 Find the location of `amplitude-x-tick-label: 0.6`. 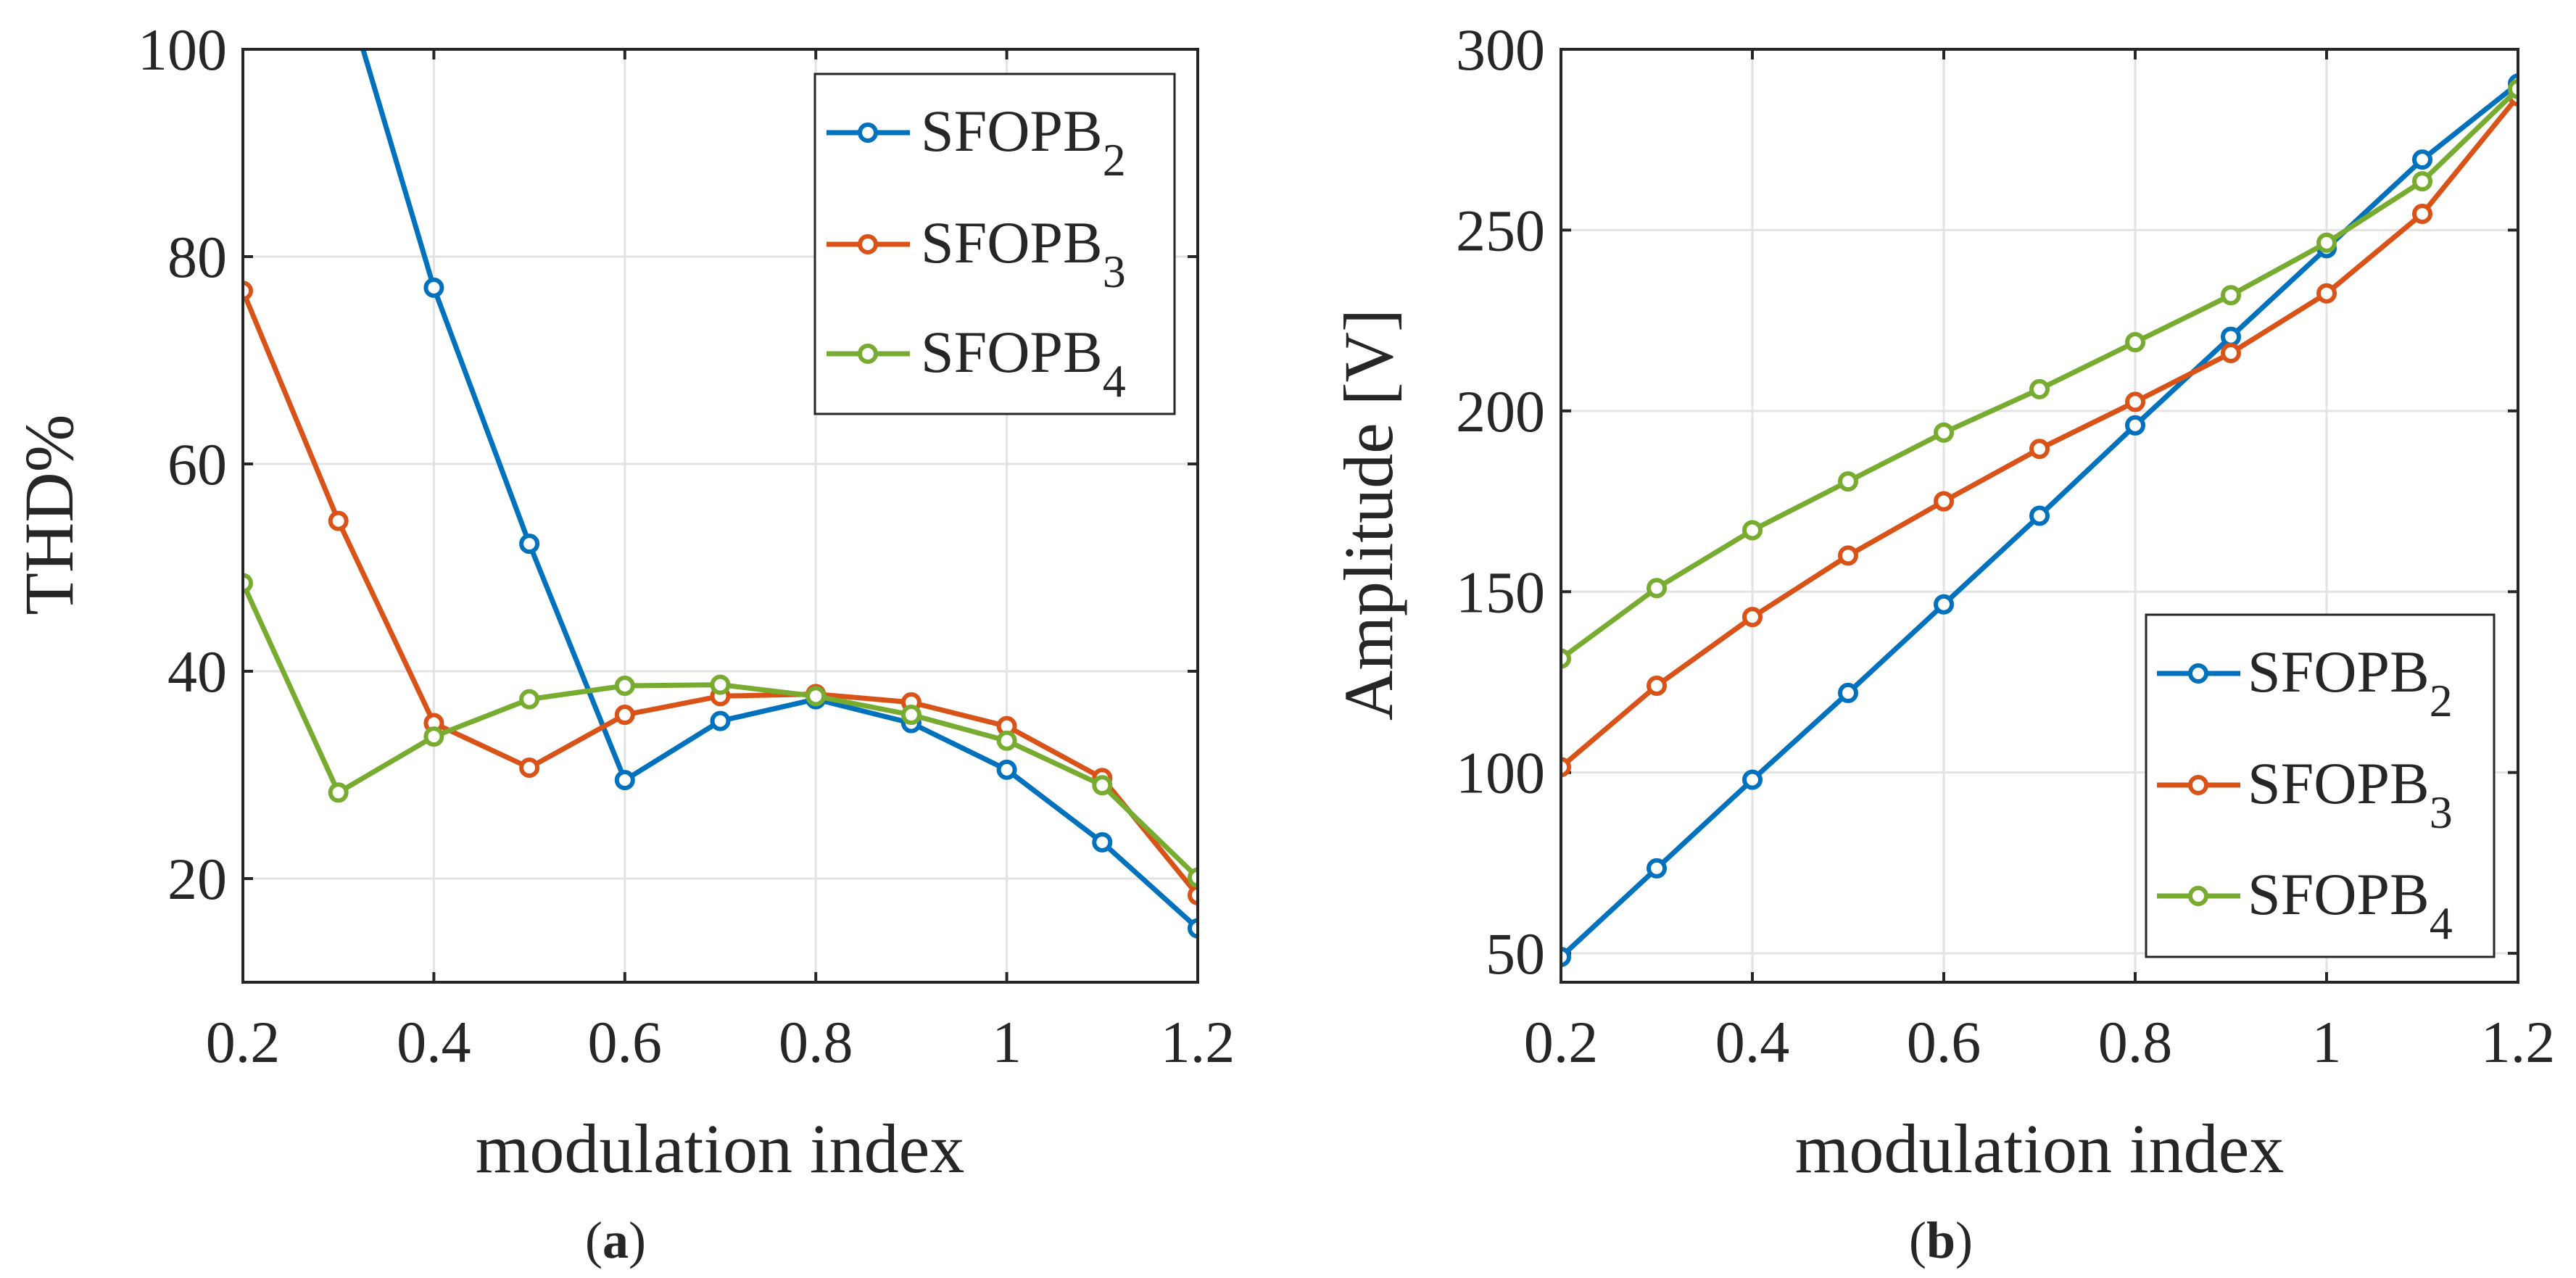

amplitude-x-tick-label: 0.6 is located at coordinates (1944, 1042).